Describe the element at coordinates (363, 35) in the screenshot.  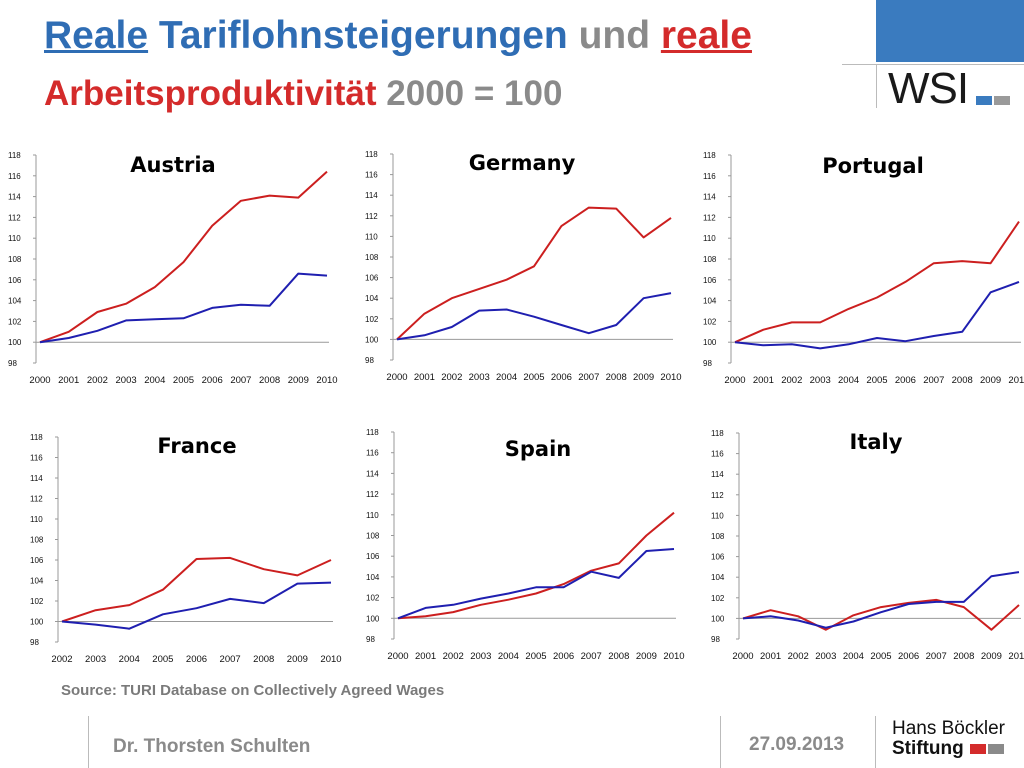
I see `title-word-tarif: Tariflohnsteigerungen` at that location.